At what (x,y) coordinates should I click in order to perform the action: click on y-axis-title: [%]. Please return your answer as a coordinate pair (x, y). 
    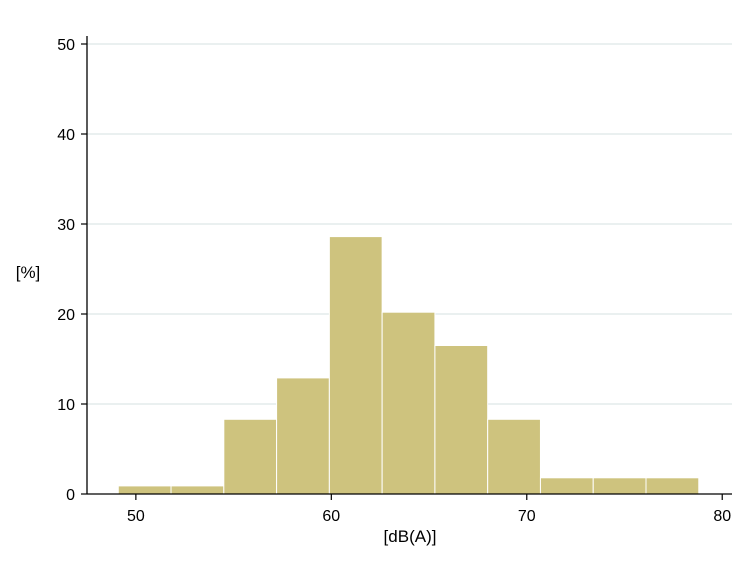
    Looking at the image, I should click on (28, 272).